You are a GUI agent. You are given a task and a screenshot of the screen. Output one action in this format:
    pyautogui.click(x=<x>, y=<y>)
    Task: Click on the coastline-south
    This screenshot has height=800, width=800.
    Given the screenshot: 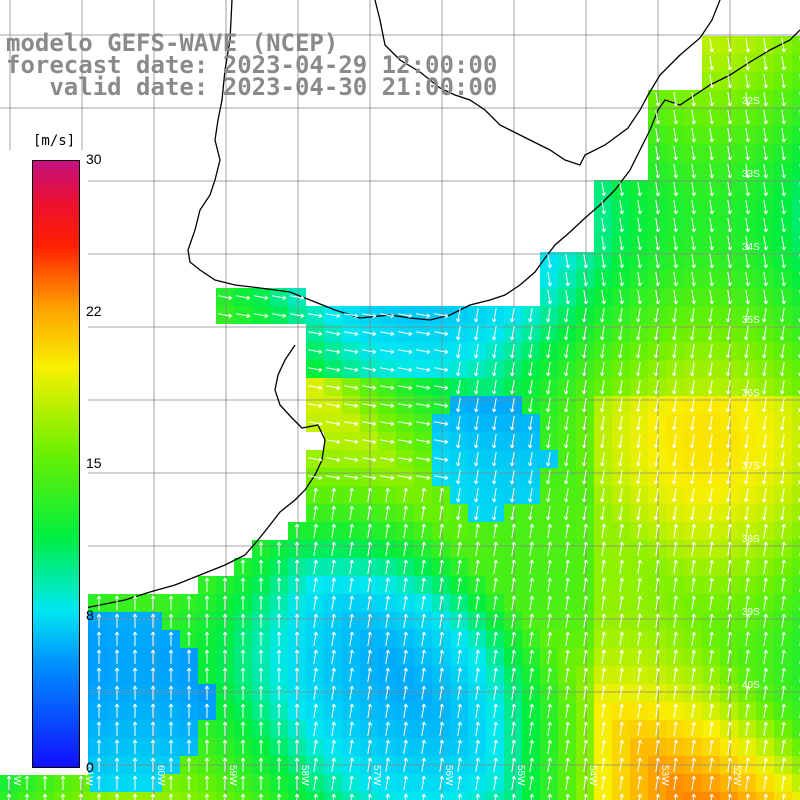 What is the action you would take?
    pyautogui.click(x=163, y=481)
    